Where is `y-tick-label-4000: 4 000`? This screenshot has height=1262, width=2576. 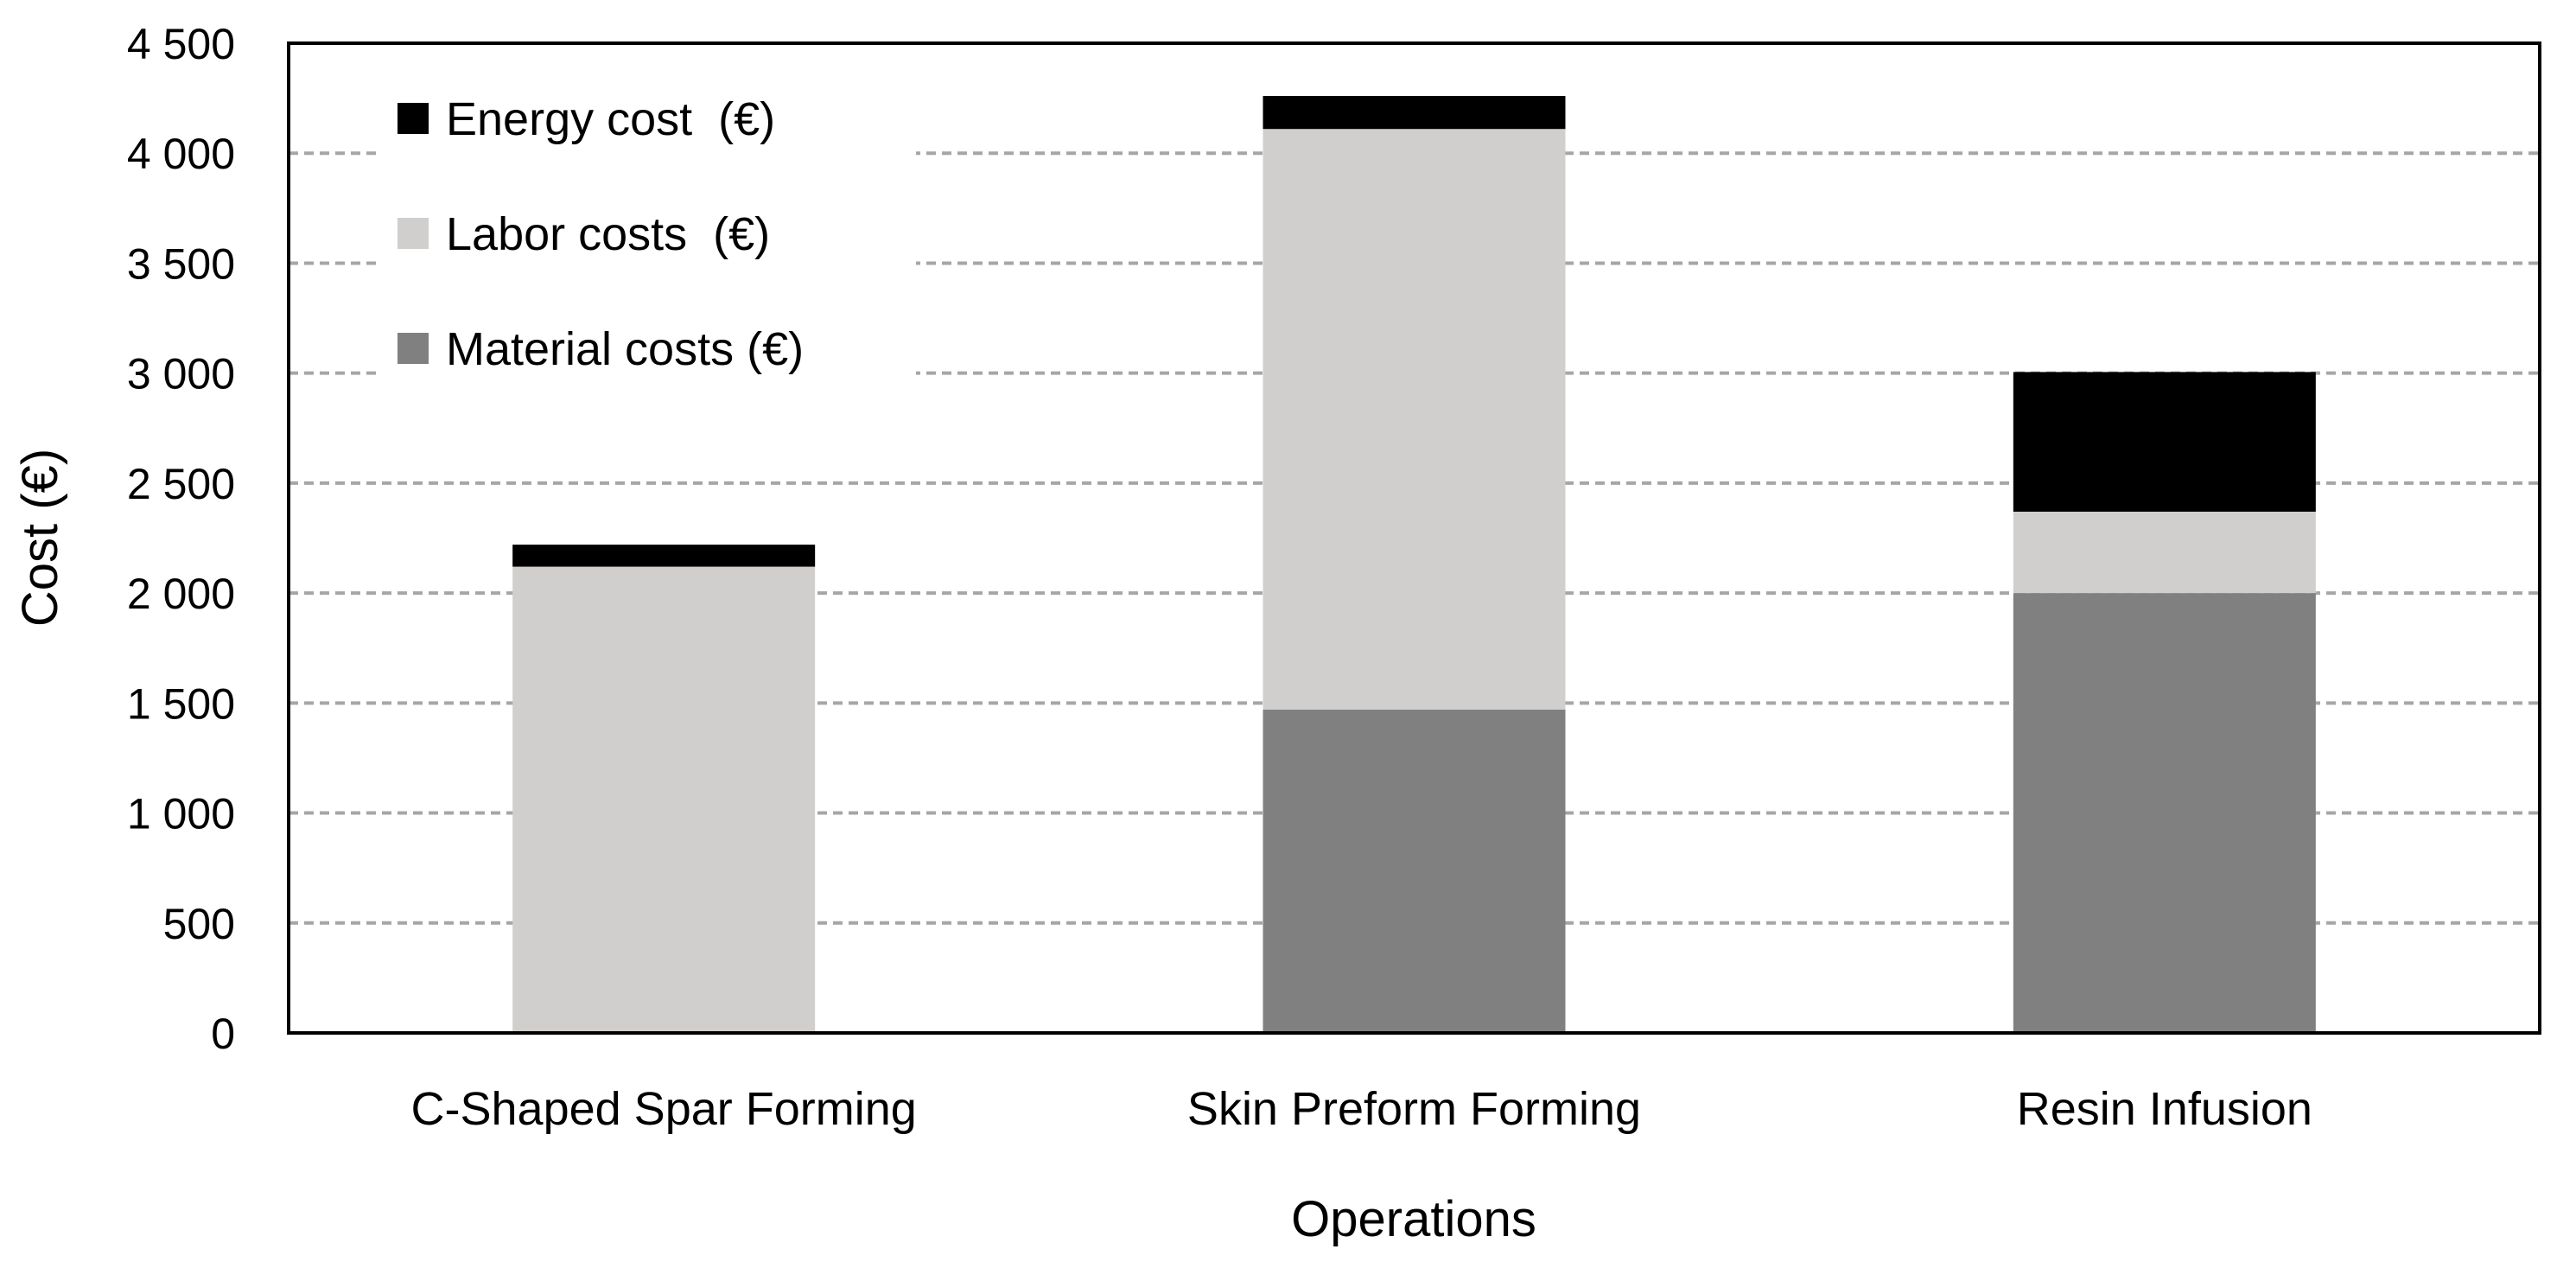 y-tick-label-4000: 4 000 is located at coordinates (181, 154).